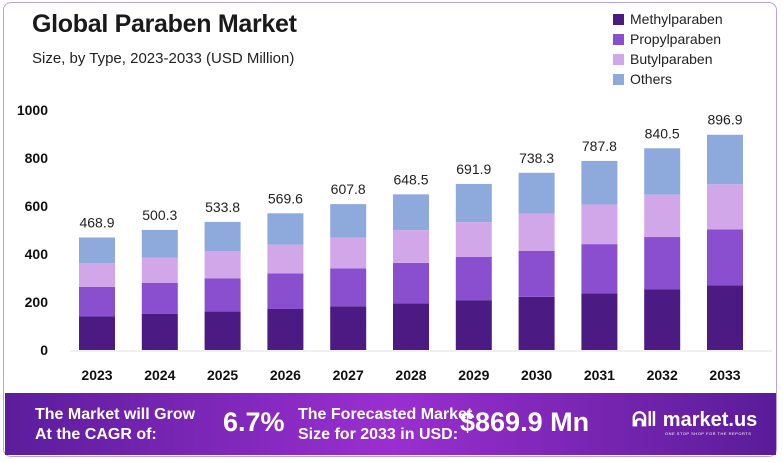 This screenshot has height=463, width=783. What do you see at coordinates (96, 375) in the screenshot?
I see `x-tick-label: 2023` at bounding box center [96, 375].